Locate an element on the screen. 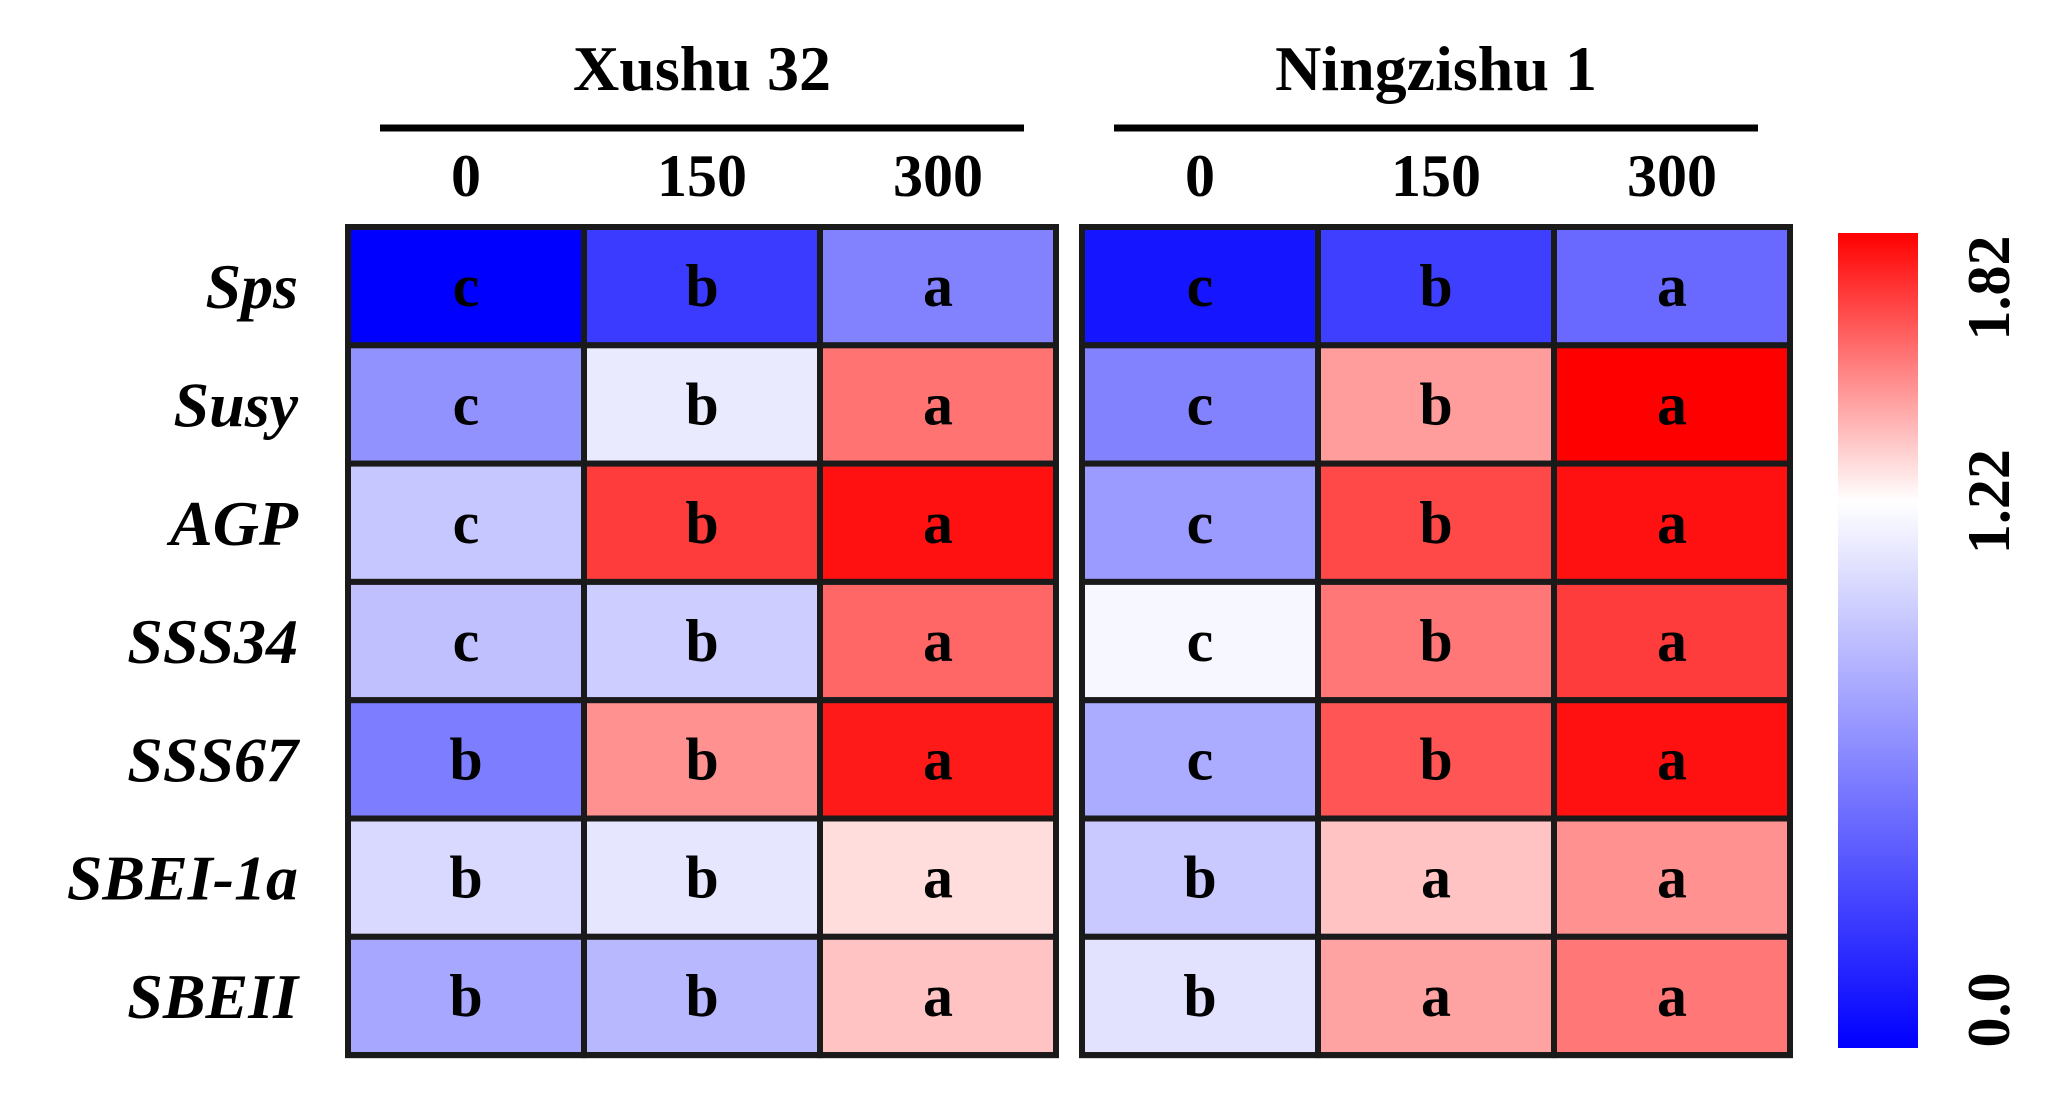  row-label: Sps is located at coordinates (252, 286).